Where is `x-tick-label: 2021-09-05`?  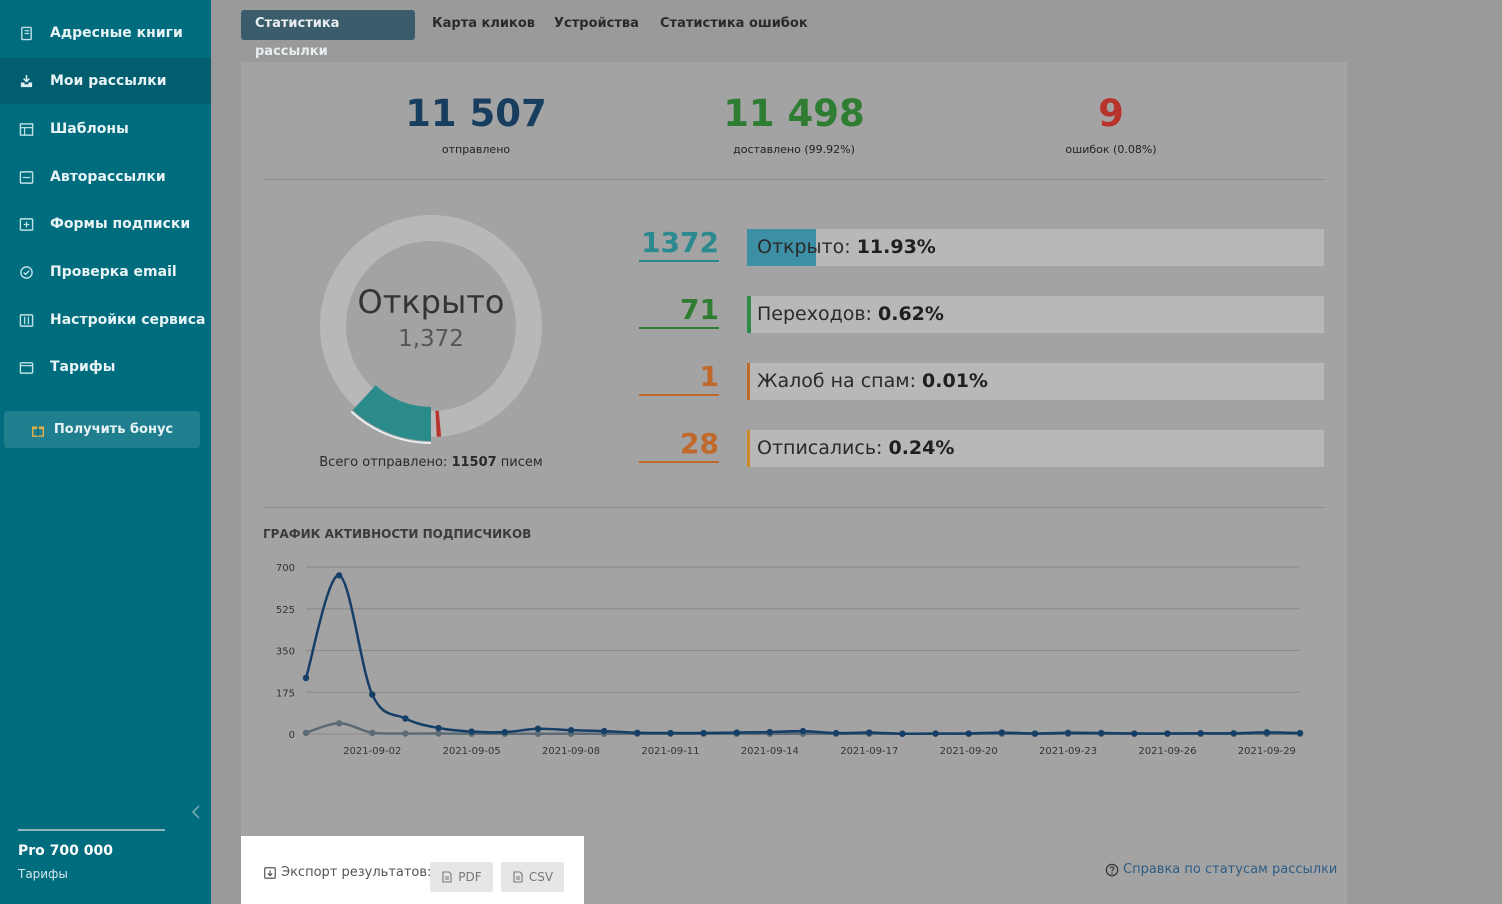
x-tick-label: 2021-09-05 is located at coordinates (472, 751).